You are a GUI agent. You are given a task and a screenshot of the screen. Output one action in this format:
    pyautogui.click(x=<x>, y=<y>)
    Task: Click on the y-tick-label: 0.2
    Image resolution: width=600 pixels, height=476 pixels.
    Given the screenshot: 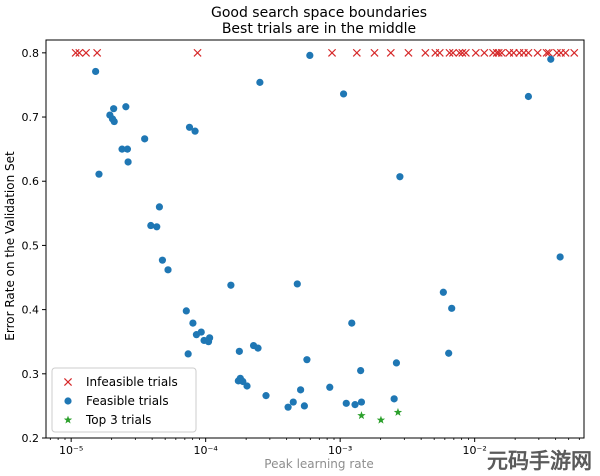 What is the action you would take?
    pyautogui.click(x=31, y=438)
    